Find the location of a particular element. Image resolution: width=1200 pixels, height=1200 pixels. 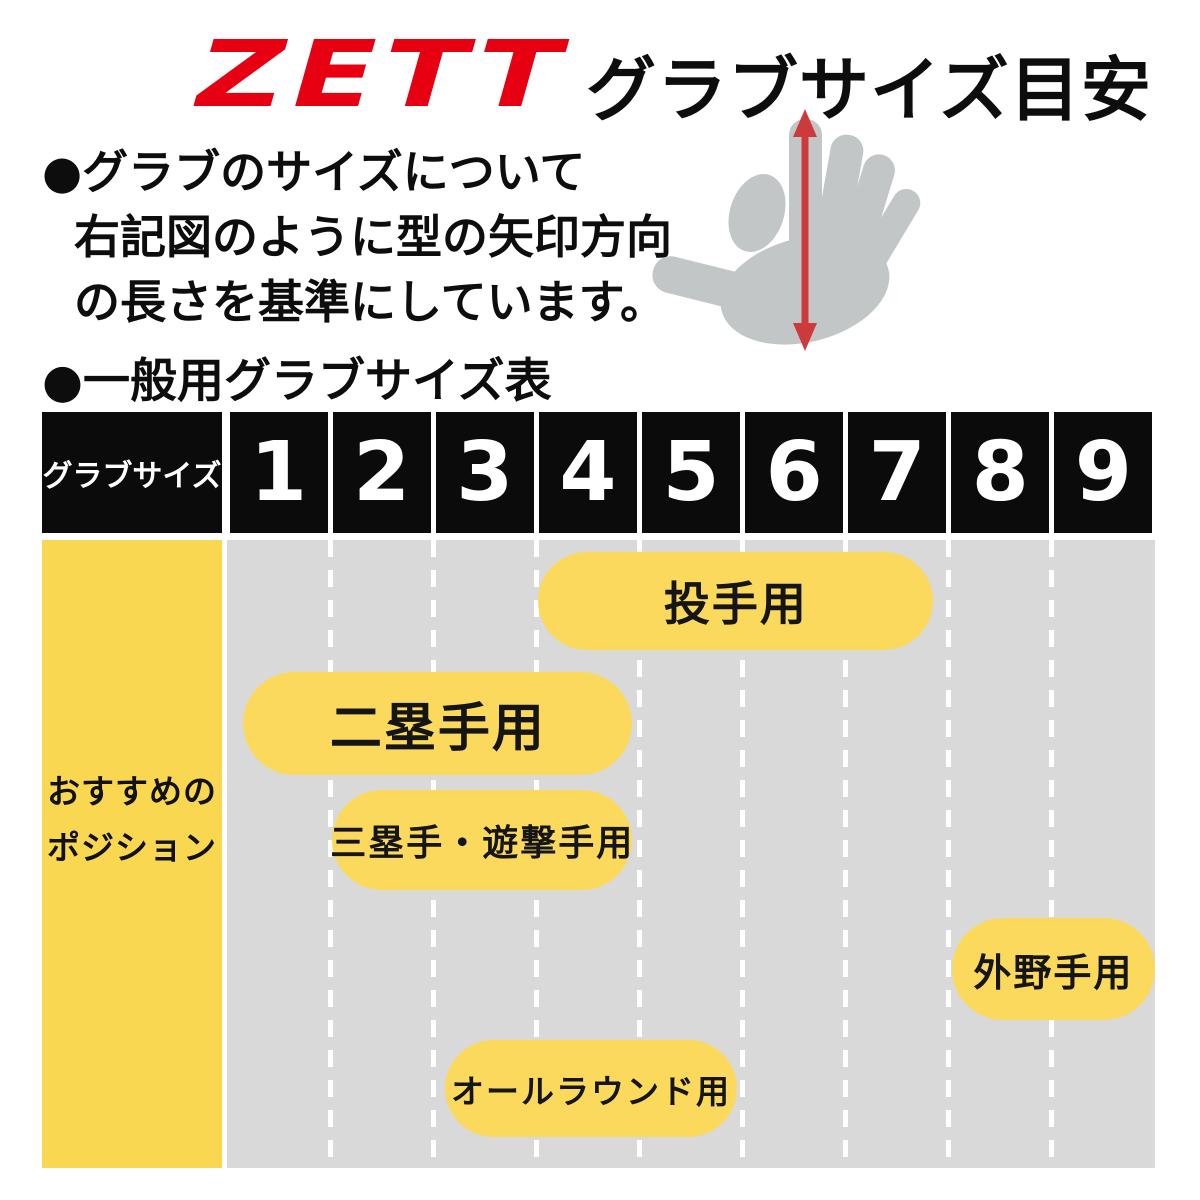

size-header-cell: 5 is located at coordinates (691, 472).